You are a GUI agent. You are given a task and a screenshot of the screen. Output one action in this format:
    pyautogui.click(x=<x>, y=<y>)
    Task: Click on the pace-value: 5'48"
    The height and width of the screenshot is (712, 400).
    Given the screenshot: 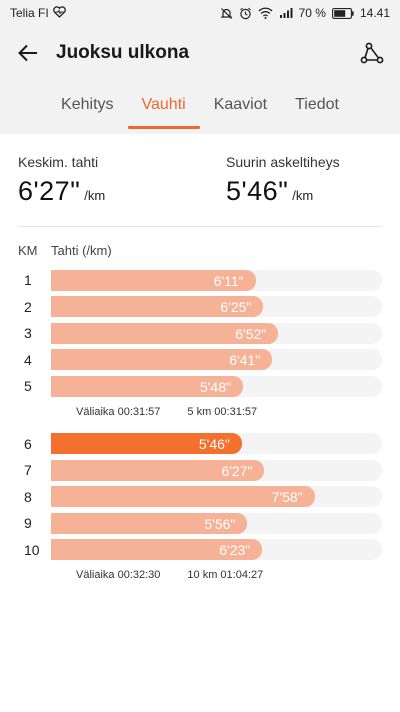 What is the action you would take?
    pyautogui.click(x=215, y=386)
    